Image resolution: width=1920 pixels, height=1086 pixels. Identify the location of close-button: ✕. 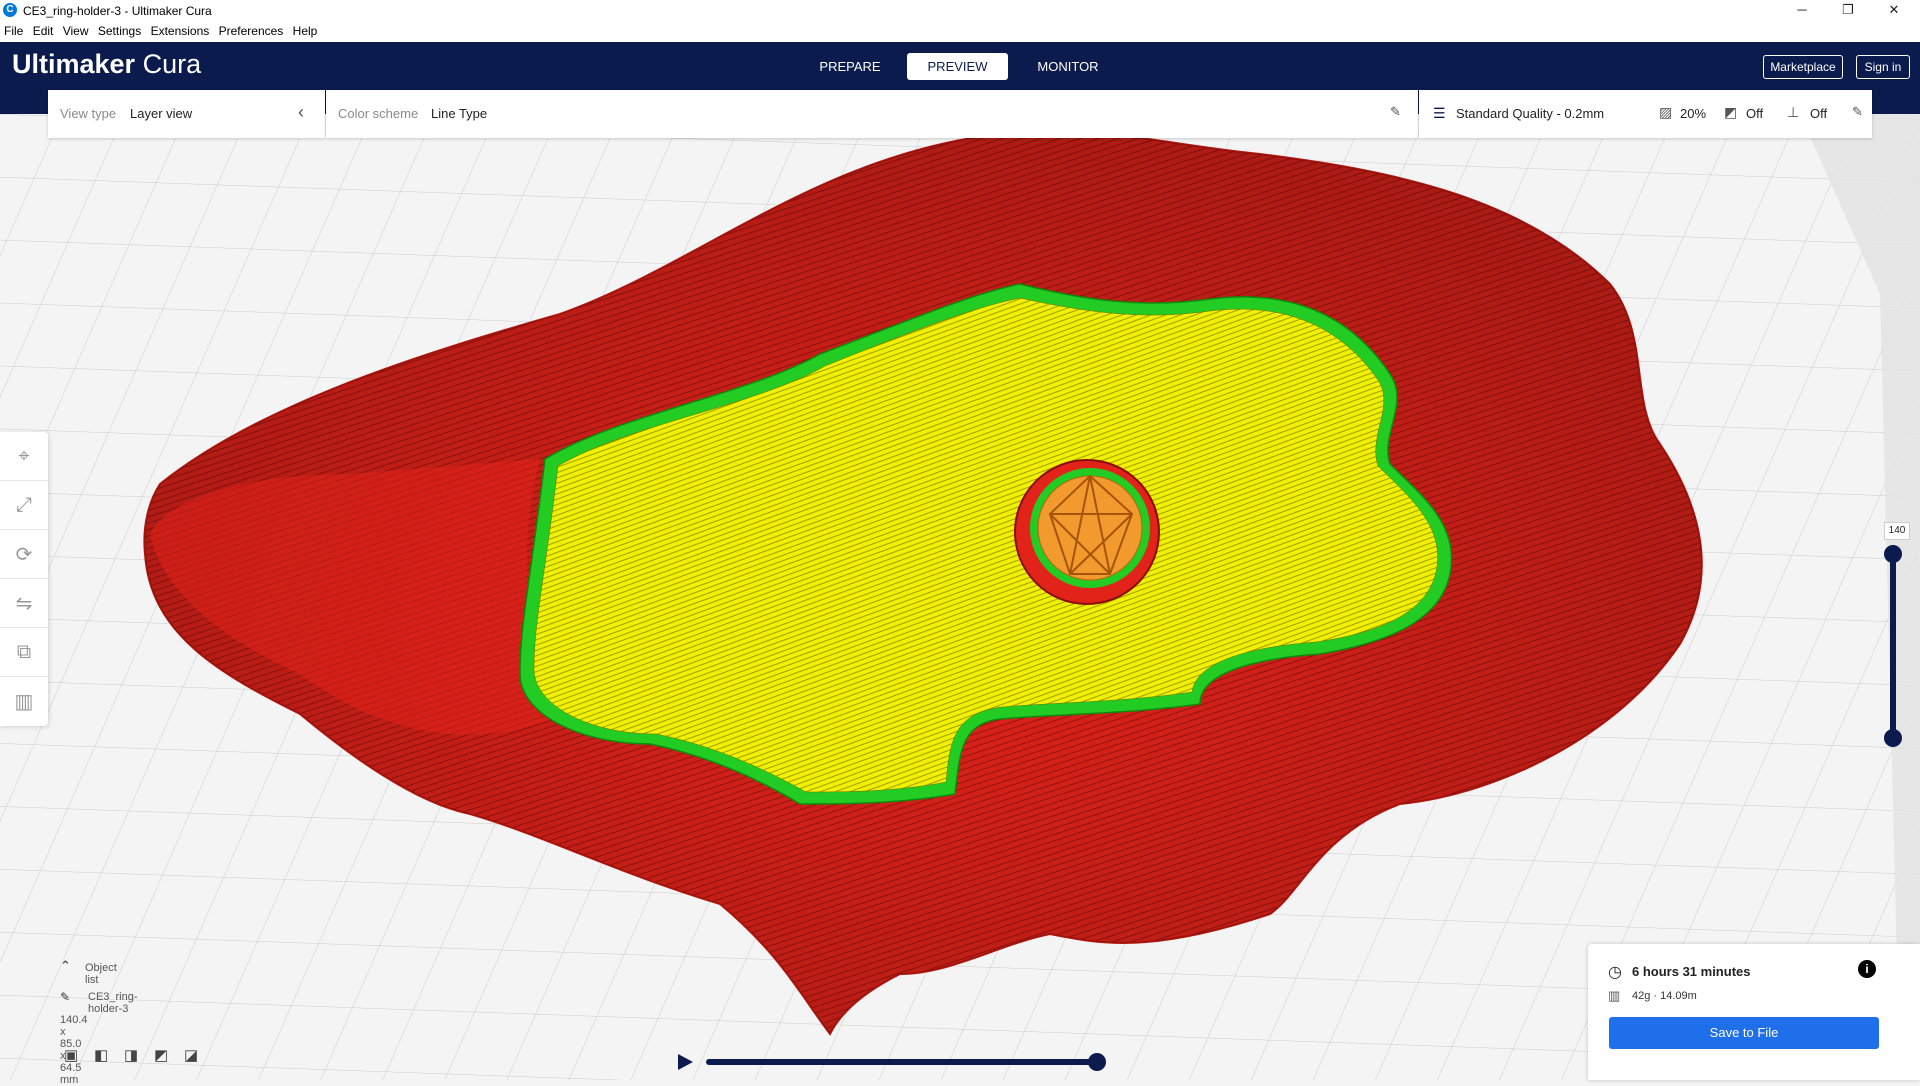
(1894, 9).